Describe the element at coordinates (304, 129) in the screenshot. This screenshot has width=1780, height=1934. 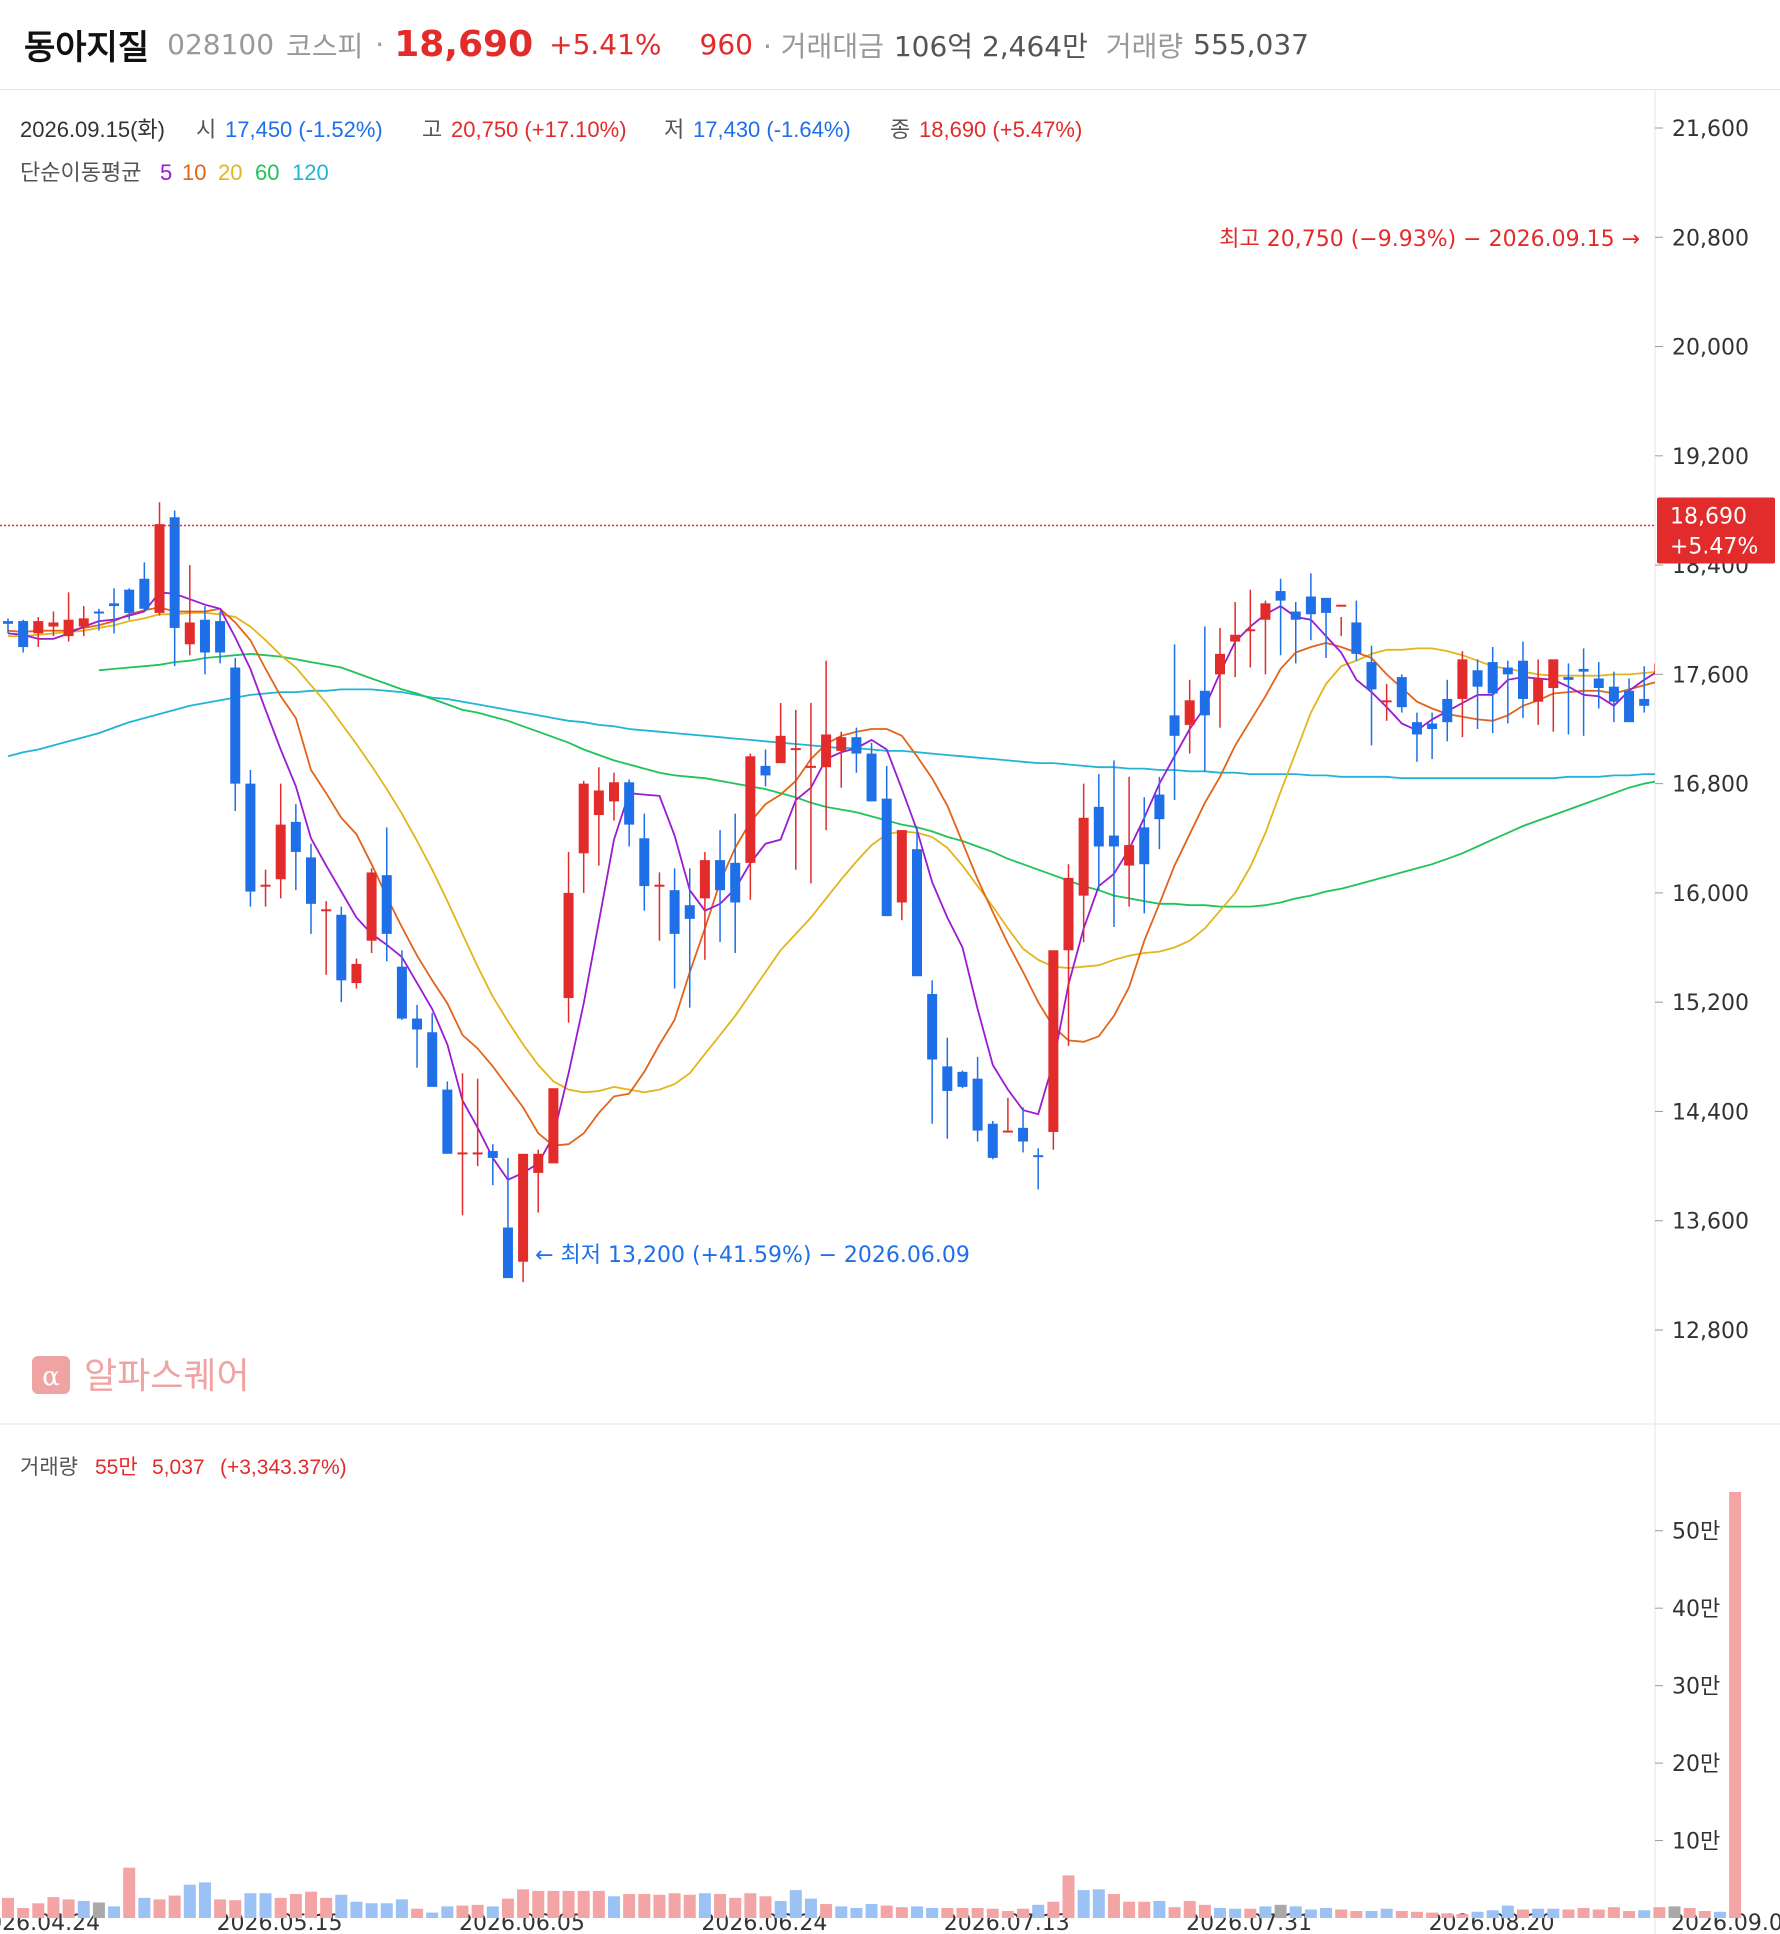
I see `open-value: 17,450 (-1.52%)` at that location.